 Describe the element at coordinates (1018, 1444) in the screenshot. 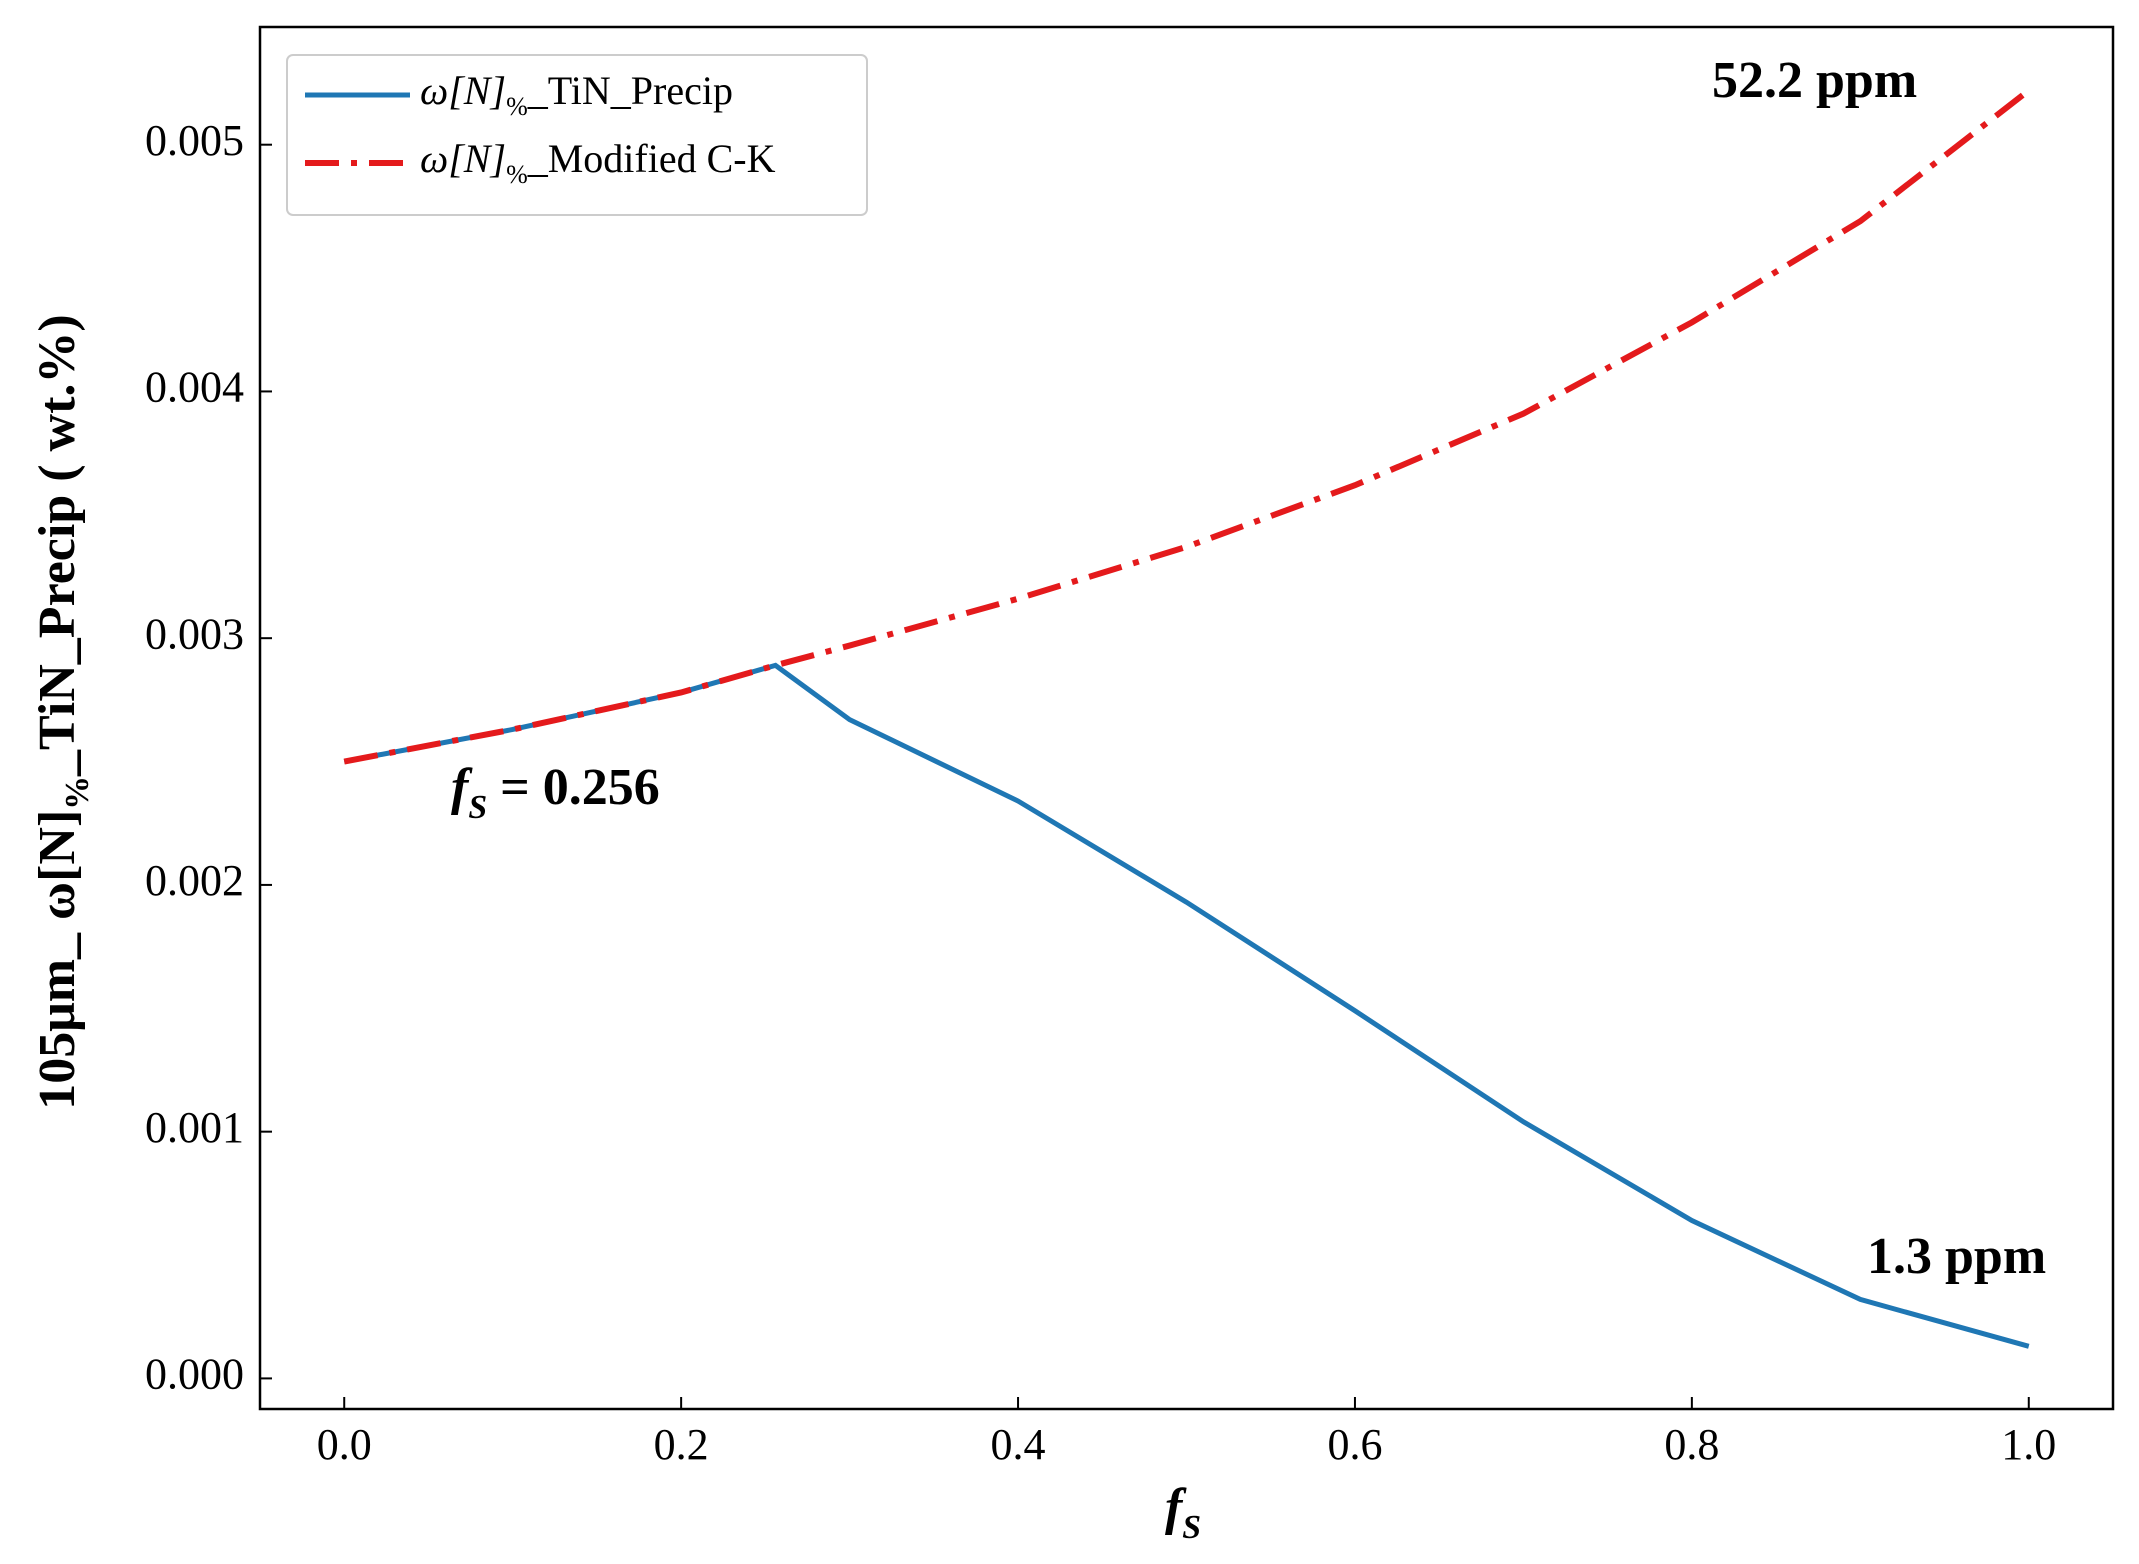

I see `x-tick-label: 0.4` at that location.